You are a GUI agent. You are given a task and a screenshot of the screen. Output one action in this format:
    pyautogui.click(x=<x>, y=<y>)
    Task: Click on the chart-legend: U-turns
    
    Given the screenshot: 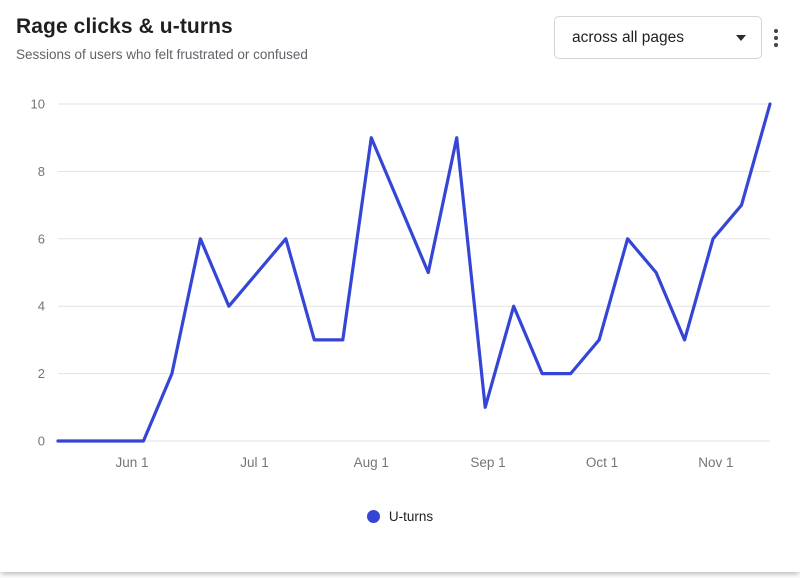 What is the action you would take?
    pyautogui.click(x=400, y=516)
    